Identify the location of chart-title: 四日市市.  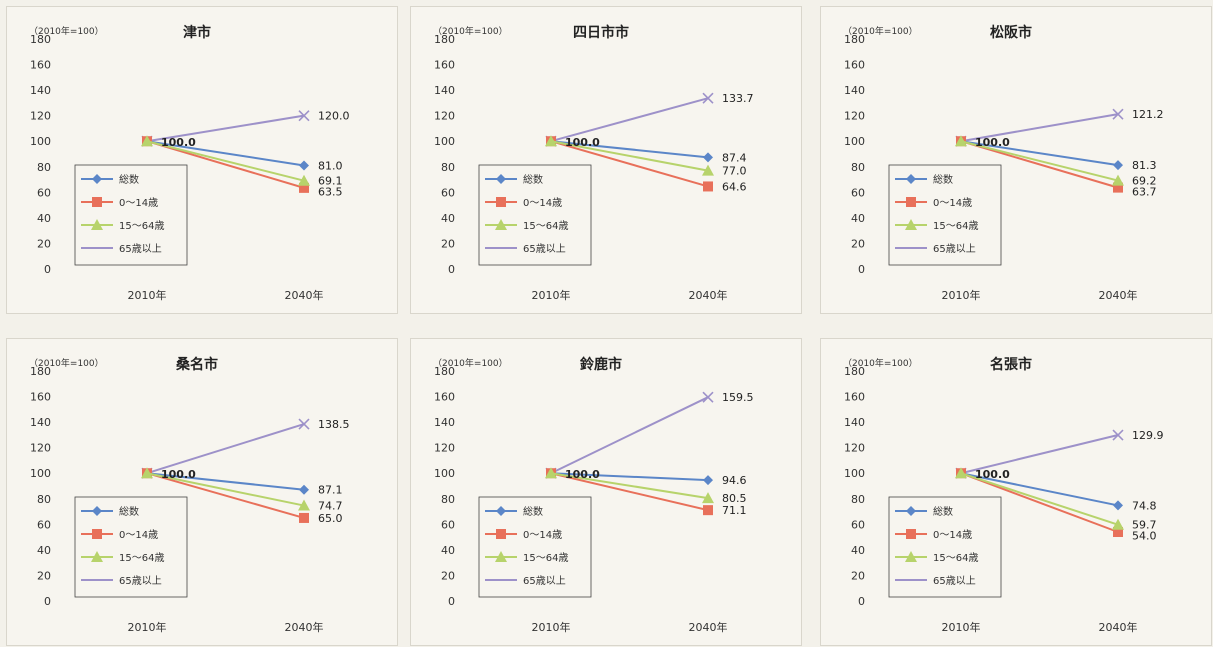
(601, 32).